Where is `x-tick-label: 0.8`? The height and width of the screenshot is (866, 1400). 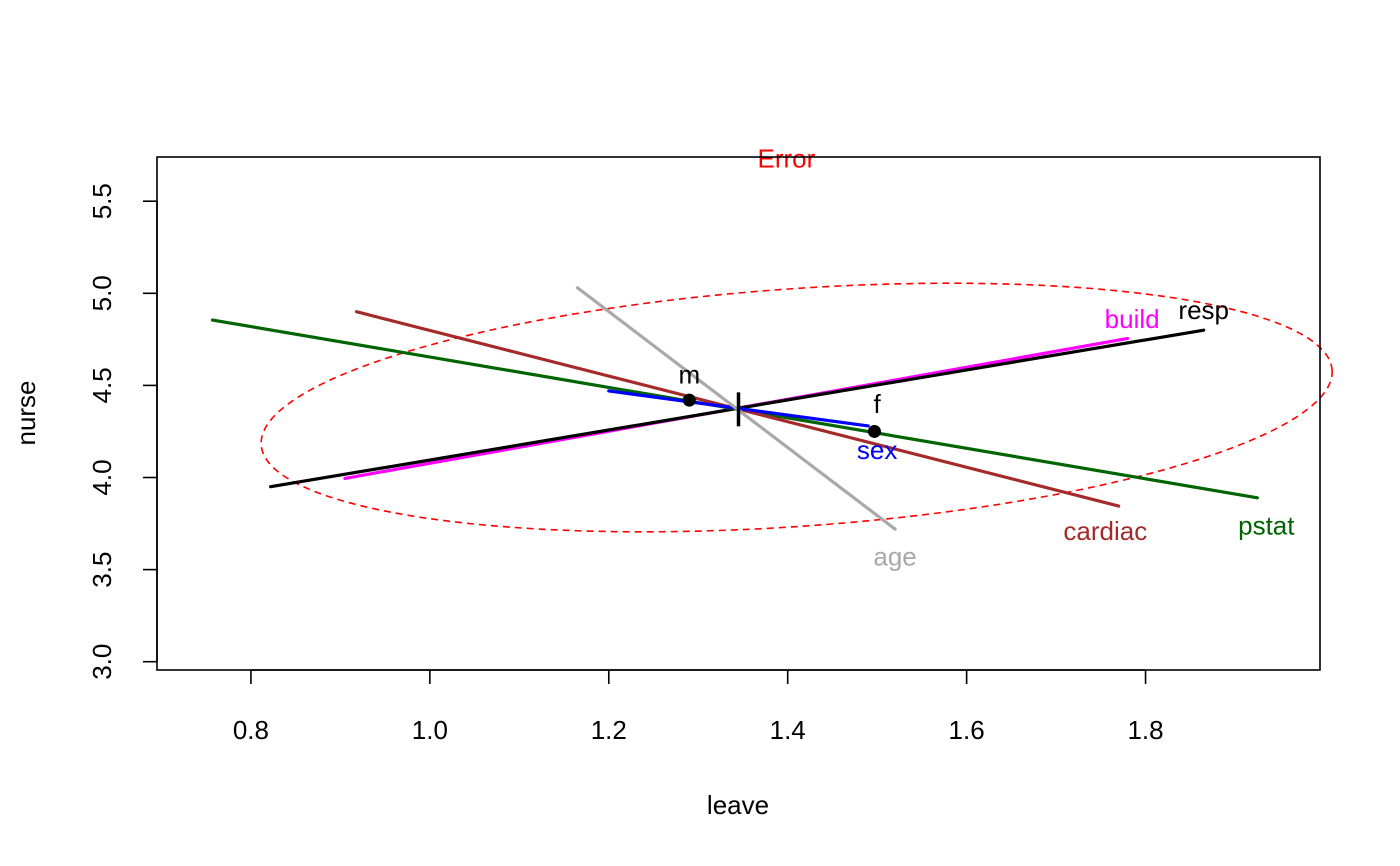 x-tick-label: 0.8 is located at coordinates (251, 730).